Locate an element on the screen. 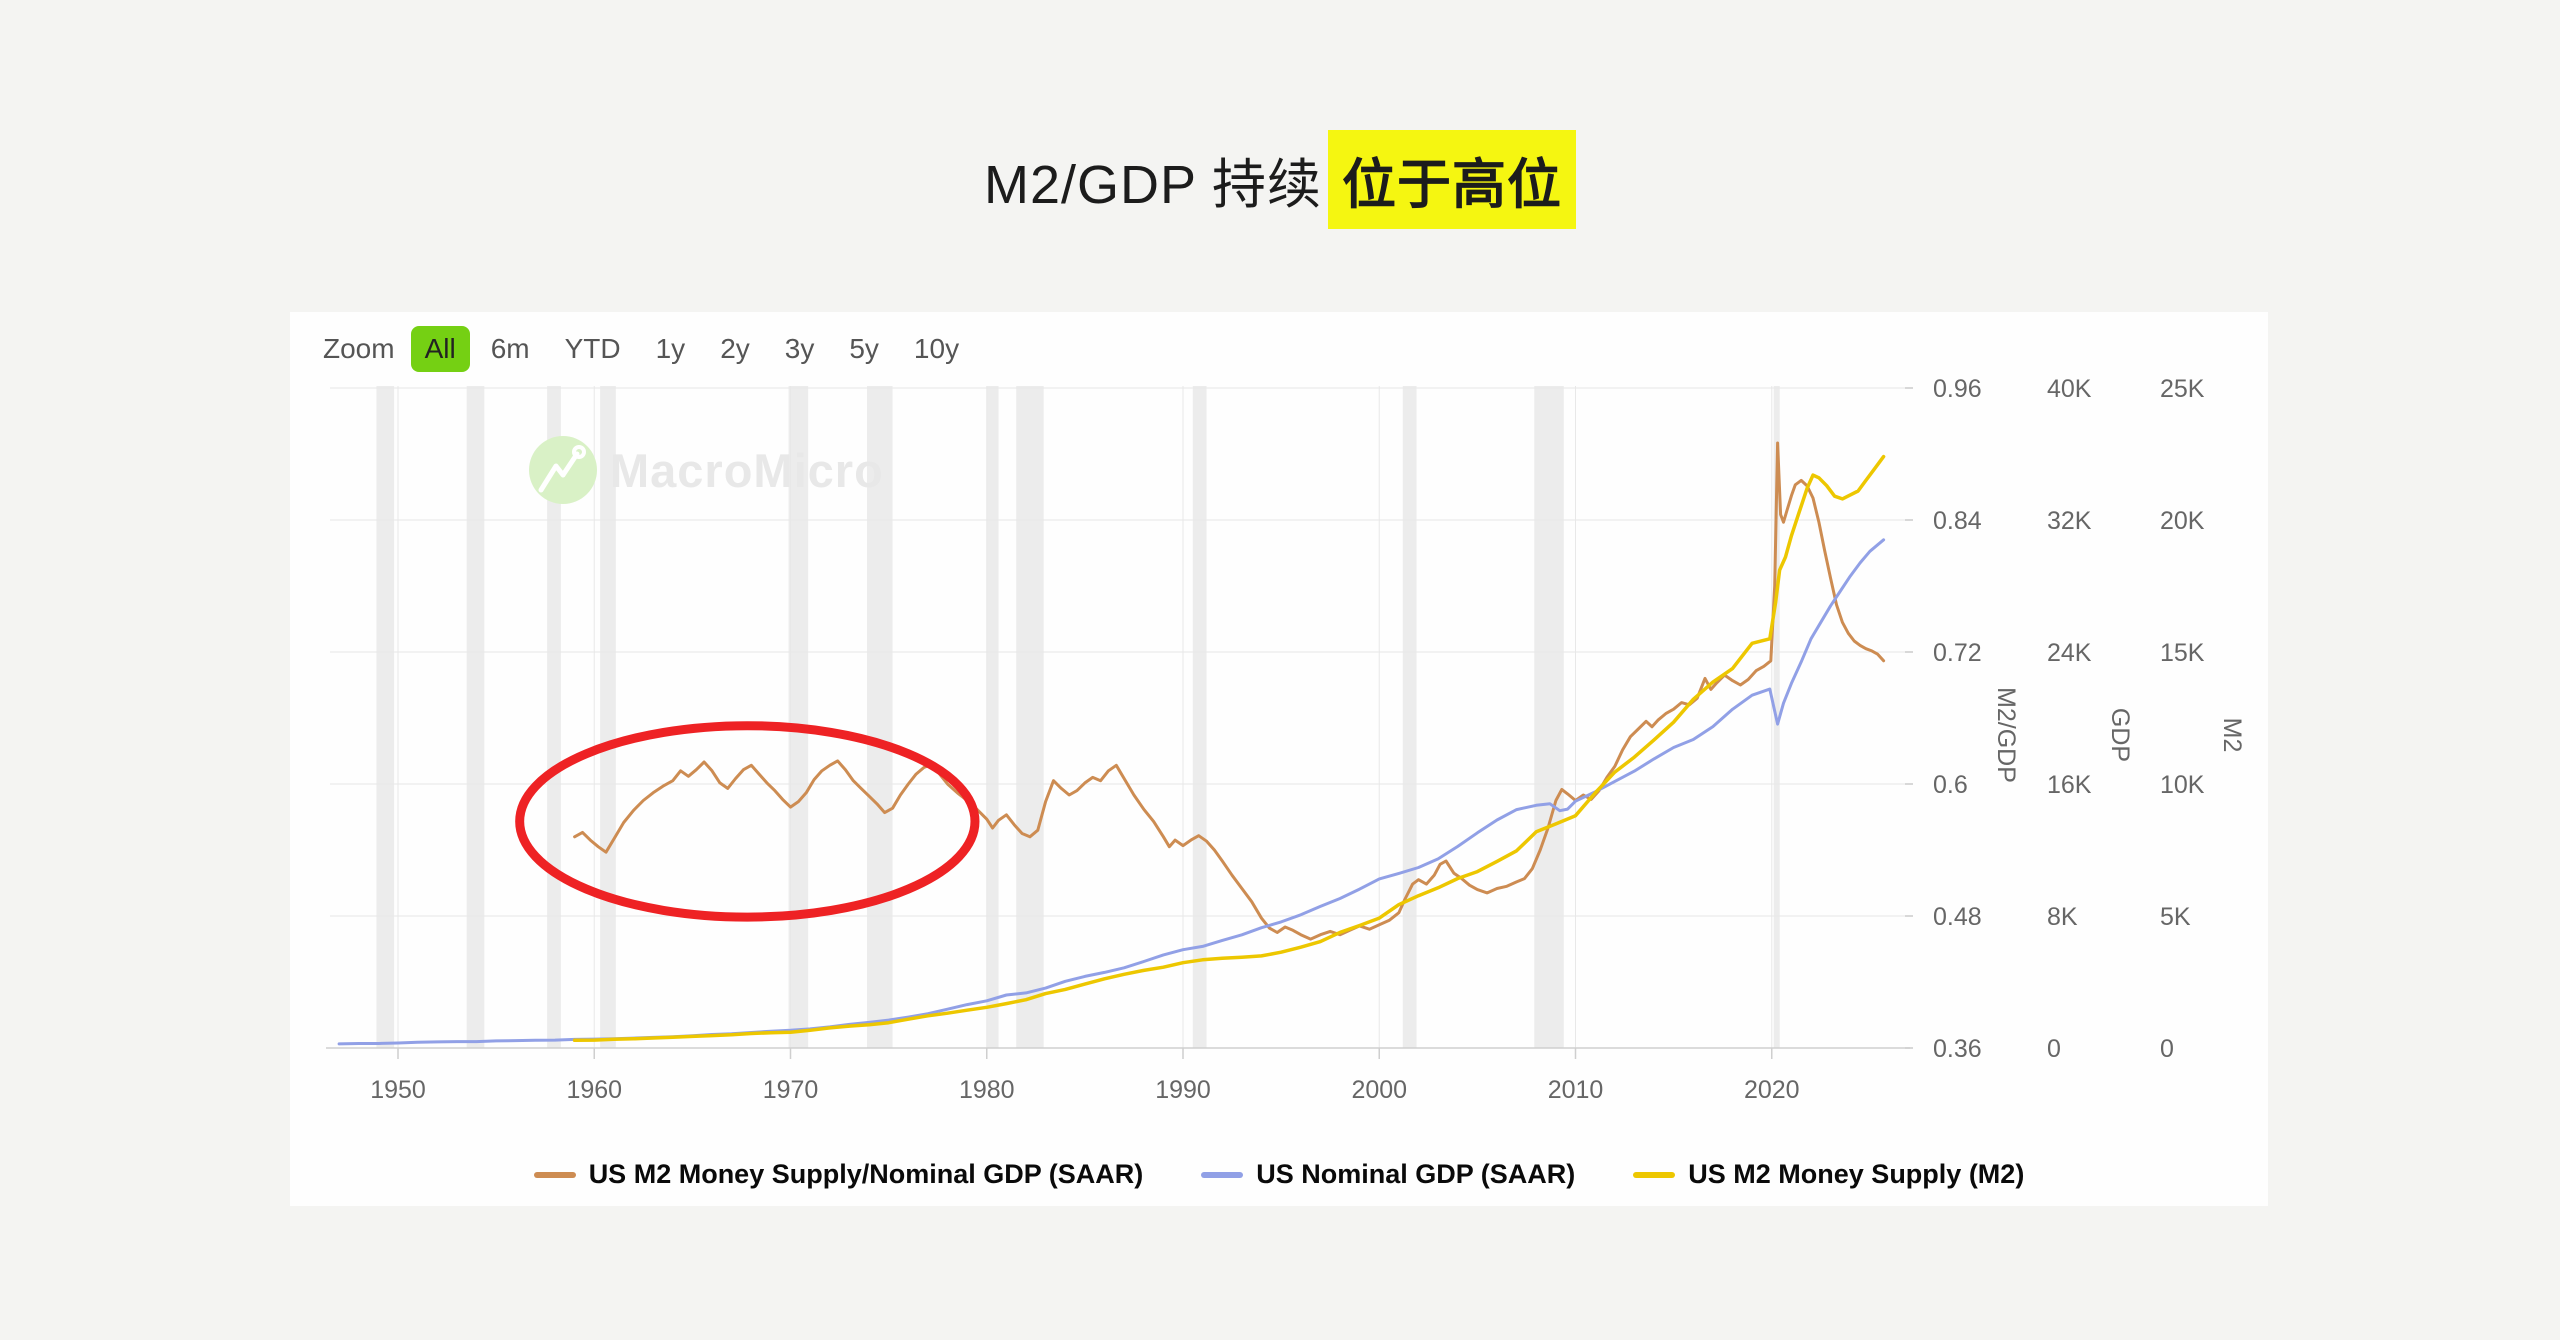  zoom-label: Zoom is located at coordinates (359, 348).